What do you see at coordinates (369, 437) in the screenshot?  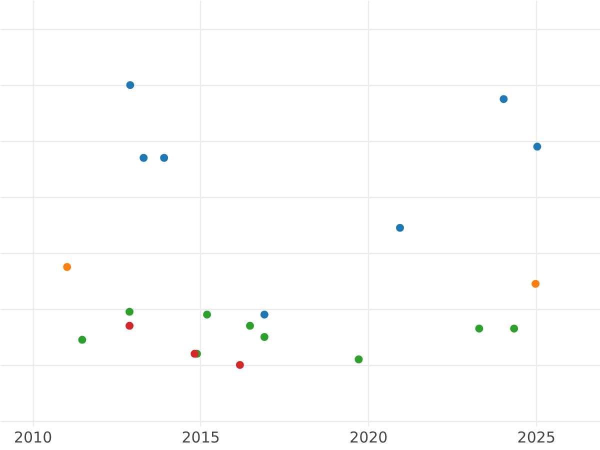 I see `x-tick-label: 2020` at bounding box center [369, 437].